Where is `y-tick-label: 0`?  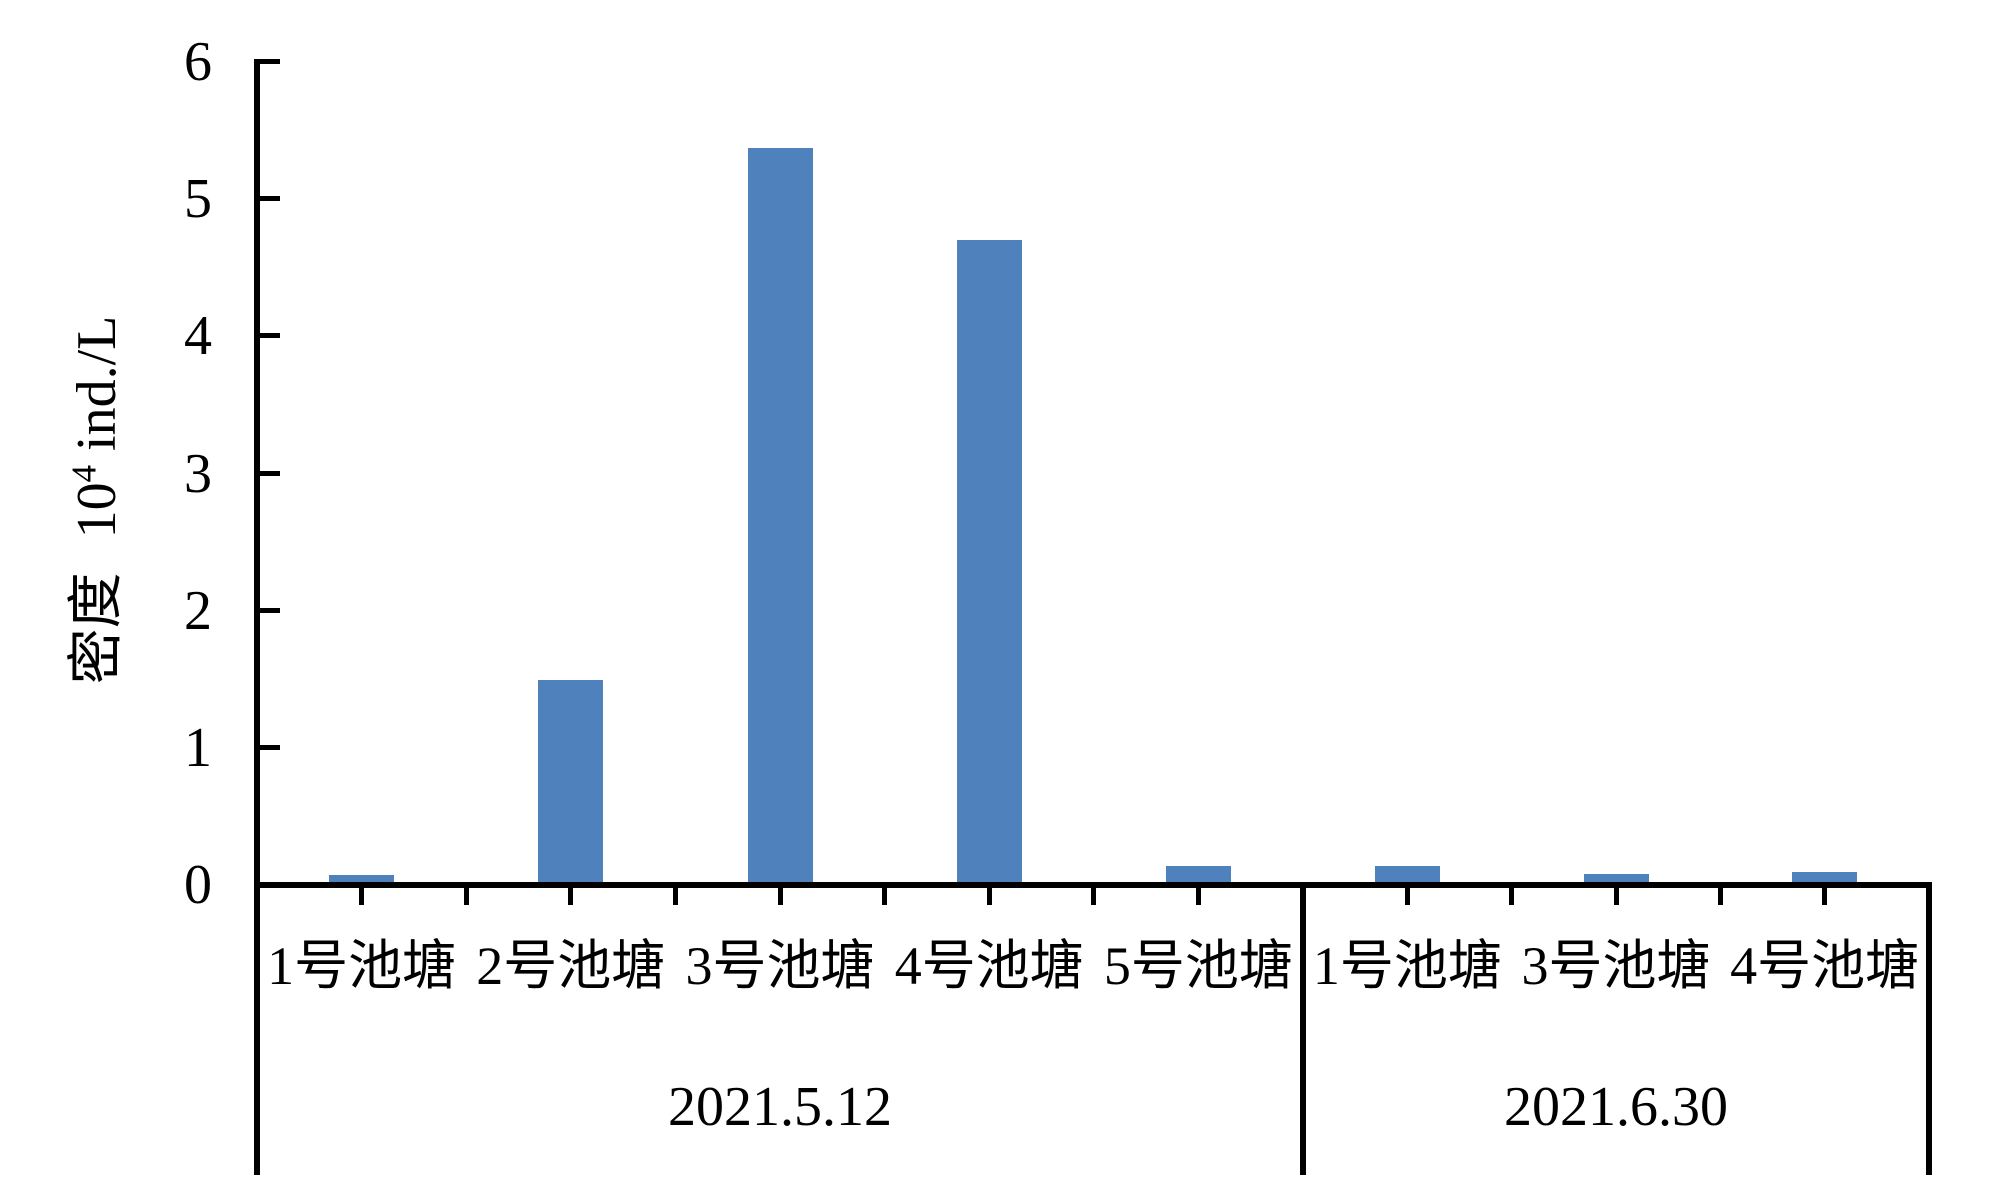
y-tick-label: 0 is located at coordinates (198, 885).